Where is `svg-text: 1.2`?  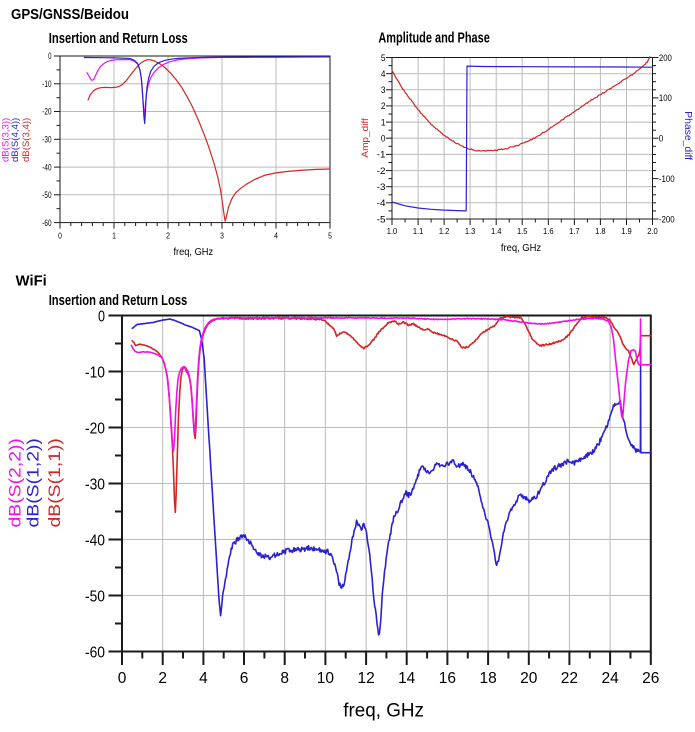 svg-text: 1.2 is located at coordinates (444, 231).